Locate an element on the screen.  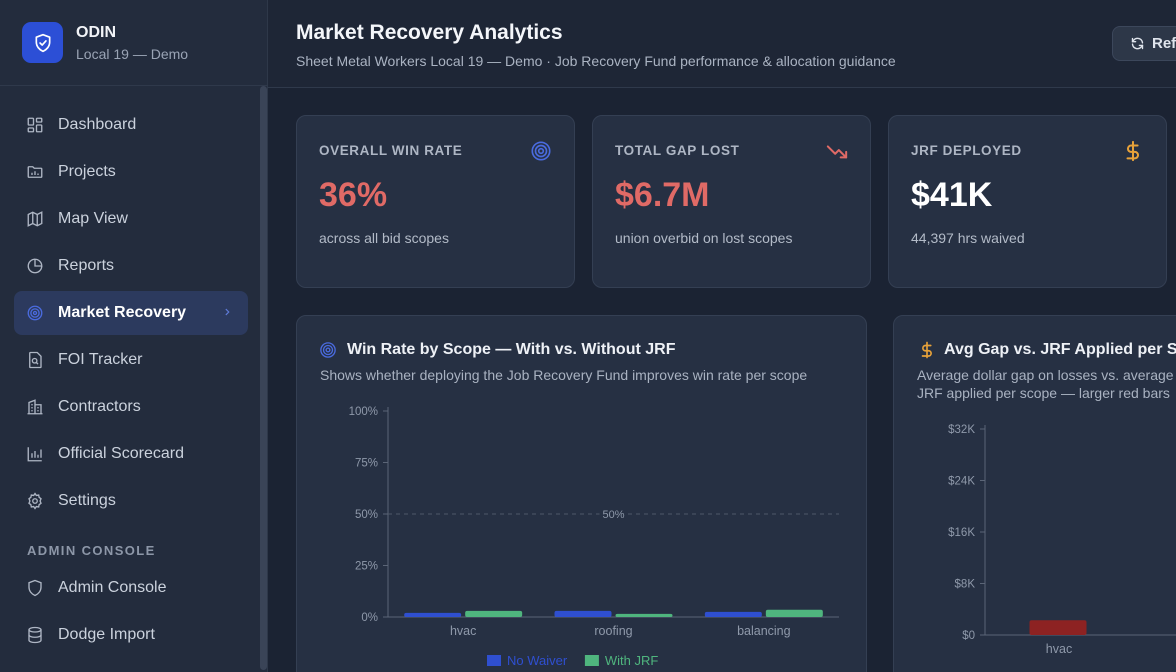
stat-label: OVERALL WIN RATE is located at coordinates (391, 150).